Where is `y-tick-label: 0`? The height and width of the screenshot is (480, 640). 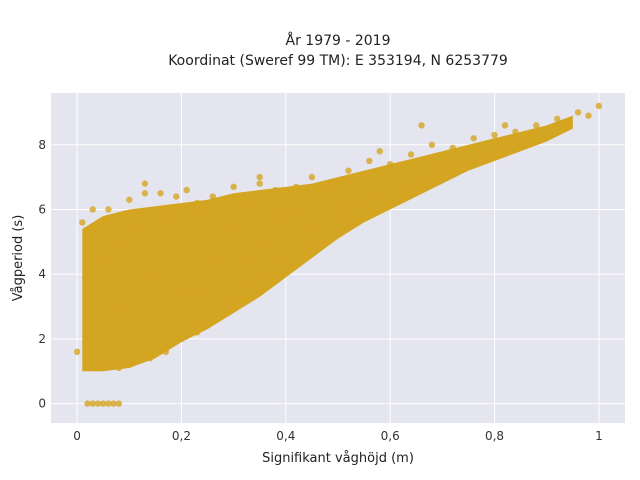
y-tick-label: 0 is located at coordinates (42, 404).